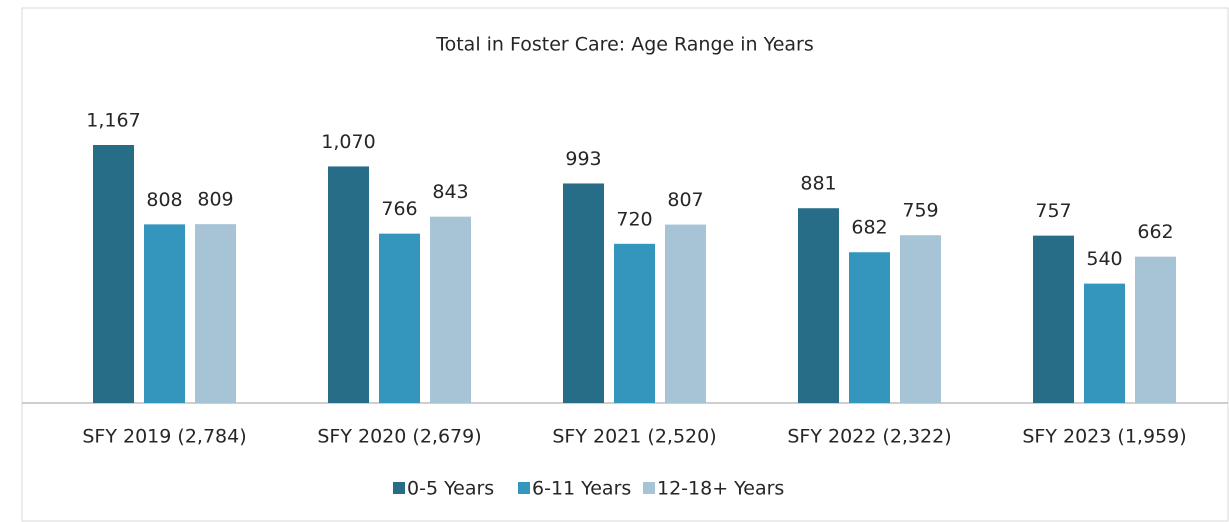 This screenshot has width=1229, height=522. I want to click on data-label: 757, so click(1053, 211).